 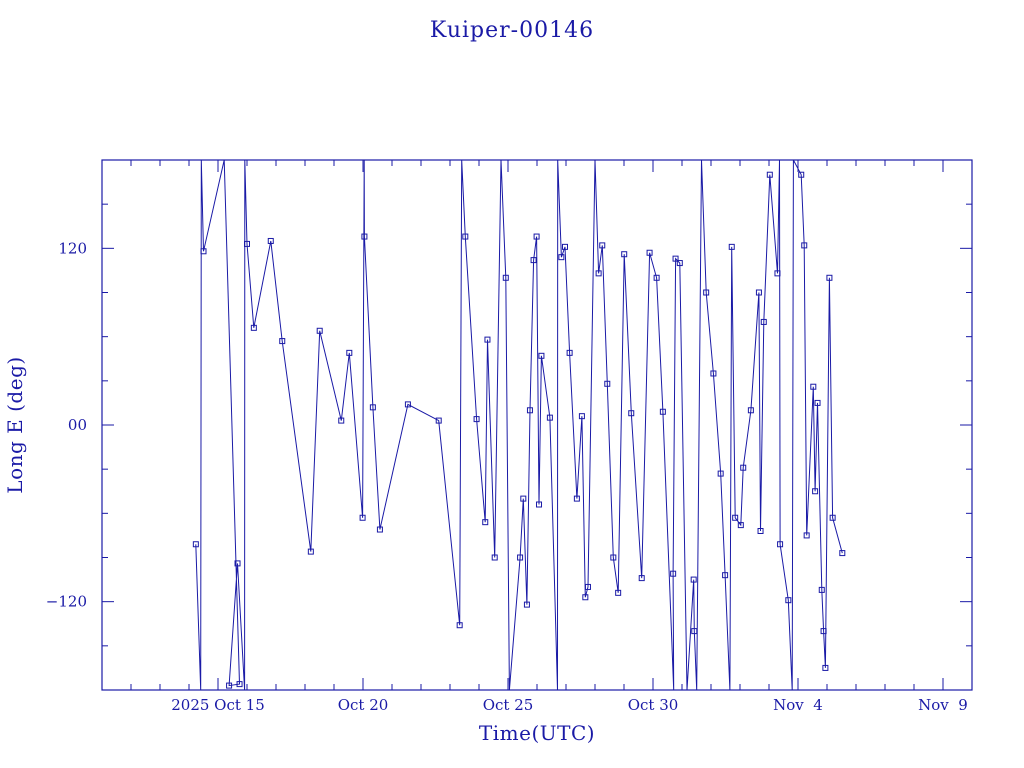 I want to click on x-tick-label: Nov 9, so click(x=943, y=705).